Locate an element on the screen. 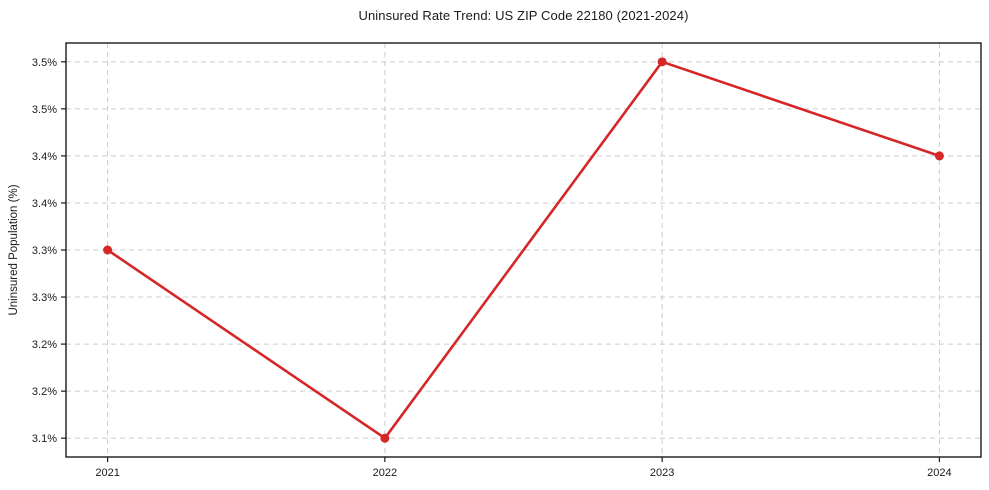  x-tick-label: 2023 is located at coordinates (662, 473).